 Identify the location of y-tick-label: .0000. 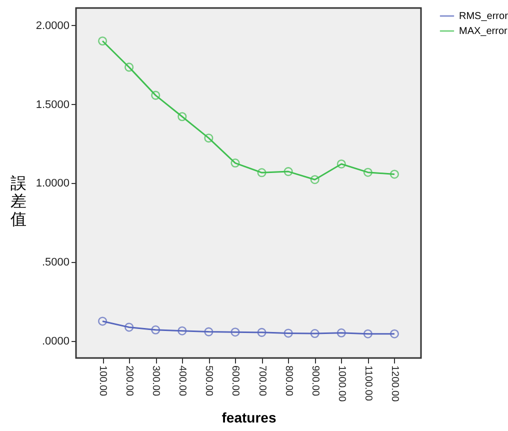
(56, 342).